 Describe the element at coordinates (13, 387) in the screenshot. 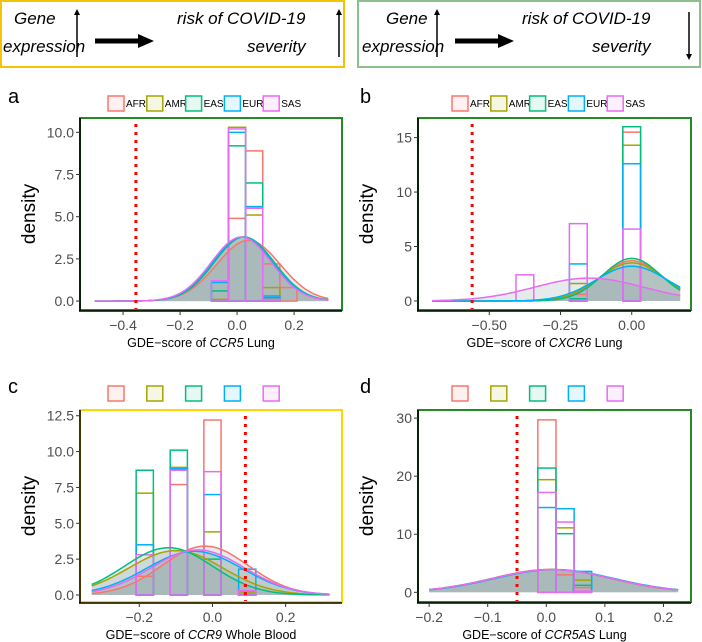

I see `panel-label: c` at that location.